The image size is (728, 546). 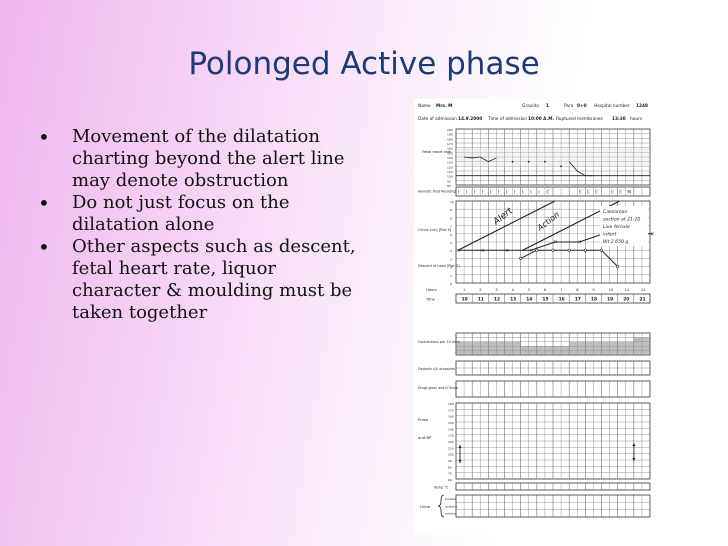 What do you see at coordinates (619, 119) in the screenshot?
I see `ruptured-value: 13:30` at bounding box center [619, 119].